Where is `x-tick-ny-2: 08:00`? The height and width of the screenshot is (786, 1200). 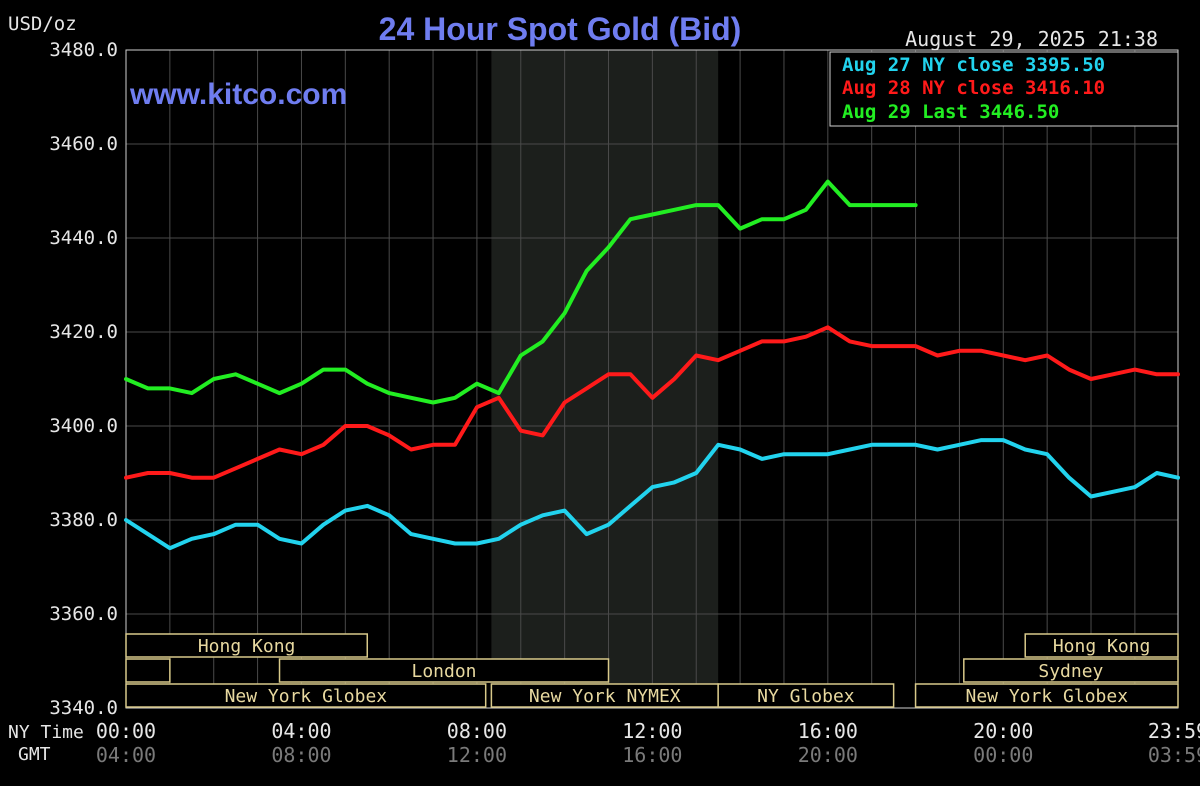
x-tick-ny-2: 08:00 is located at coordinates (477, 731).